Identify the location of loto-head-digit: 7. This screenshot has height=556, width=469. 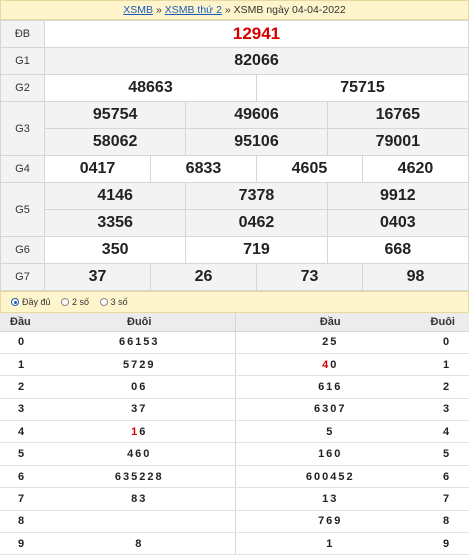
(22, 499).